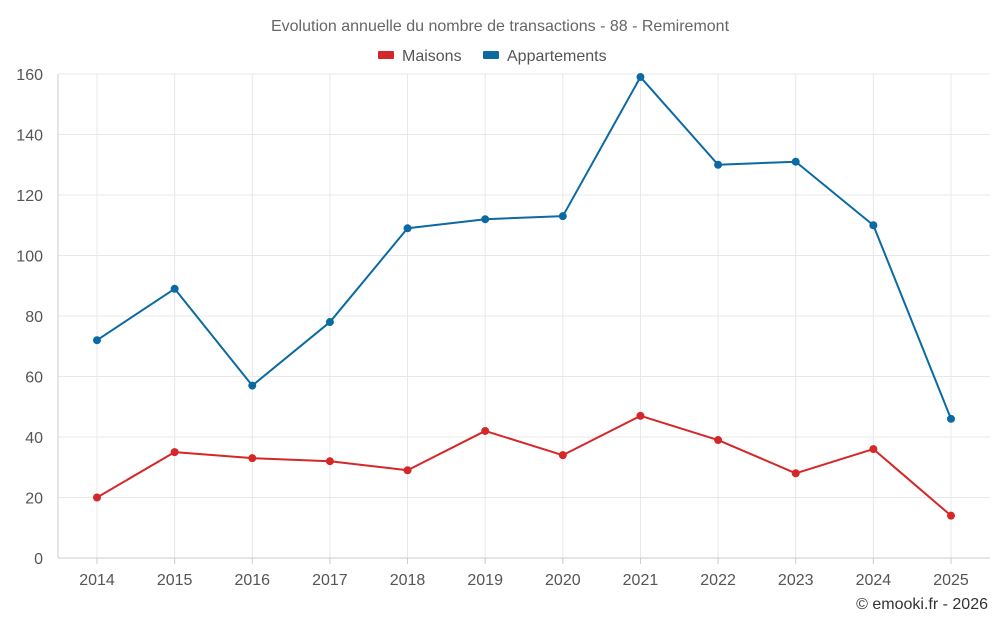 This screenshot has height=625, width=1000. Describe the element at coordinates (640, 415) in the screenshot. I see `data-point-maisons-2021` at that location.